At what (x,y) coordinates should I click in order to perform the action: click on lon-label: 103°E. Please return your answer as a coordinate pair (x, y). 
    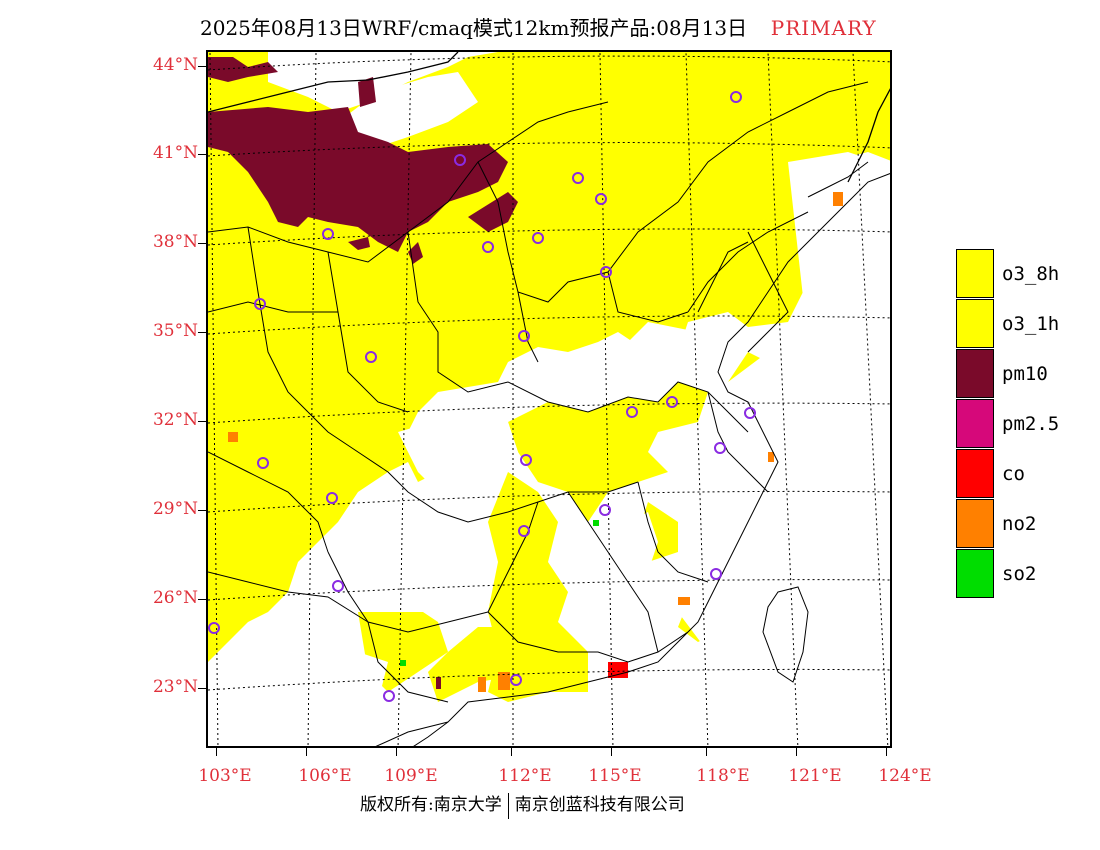
    Looking at the image, I should click on (225, 776).